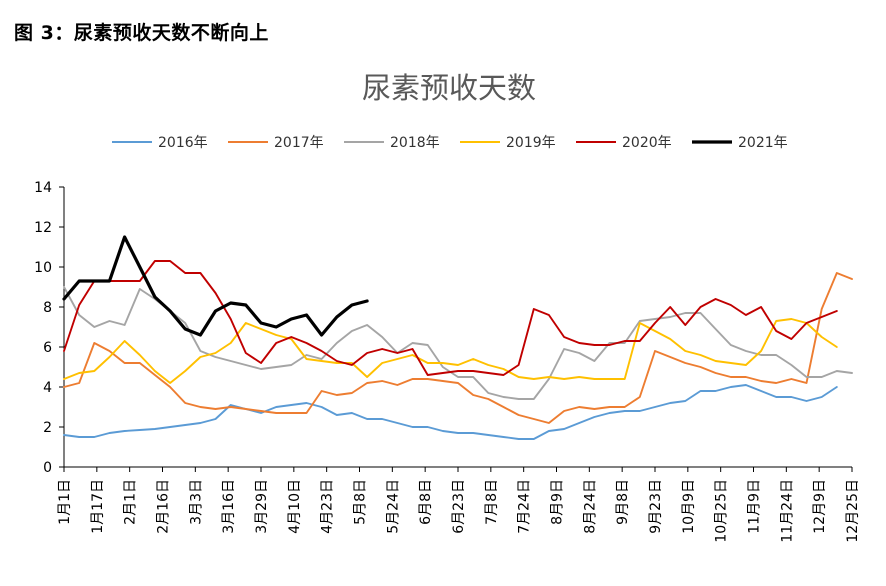 This screenshot has height=586, width=886. I want to click on legend-label: 2017年, so click(299, 143).